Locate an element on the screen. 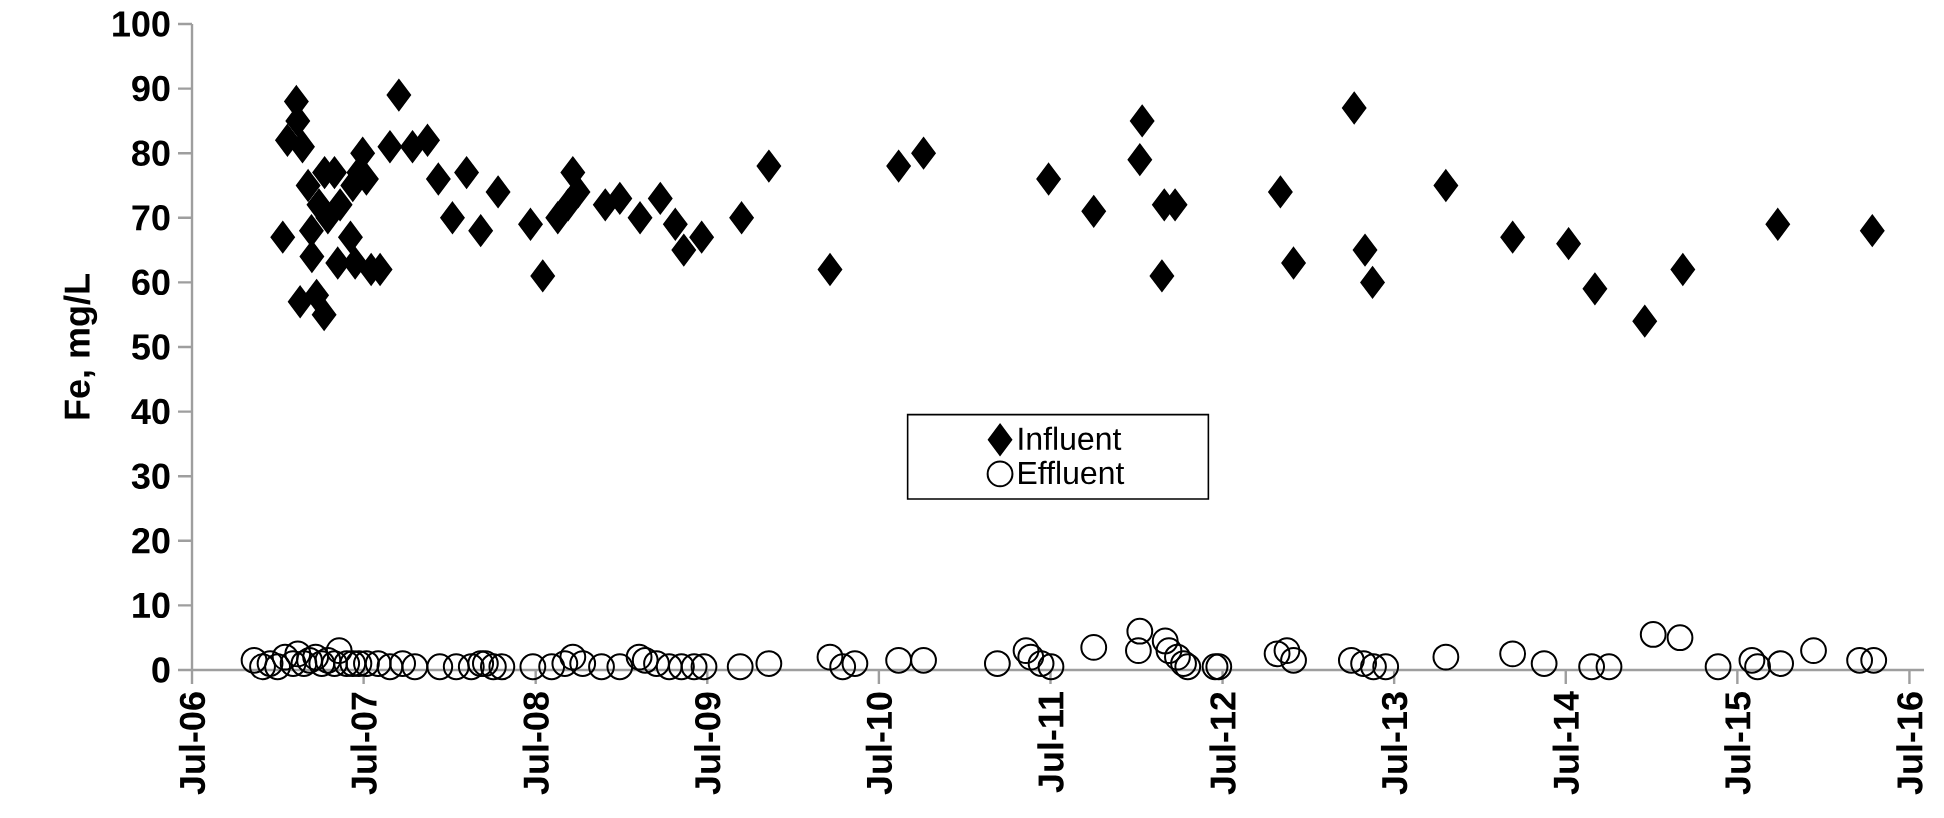  x-tick-label: Jul-11 is located at coordinates (1050, 742).